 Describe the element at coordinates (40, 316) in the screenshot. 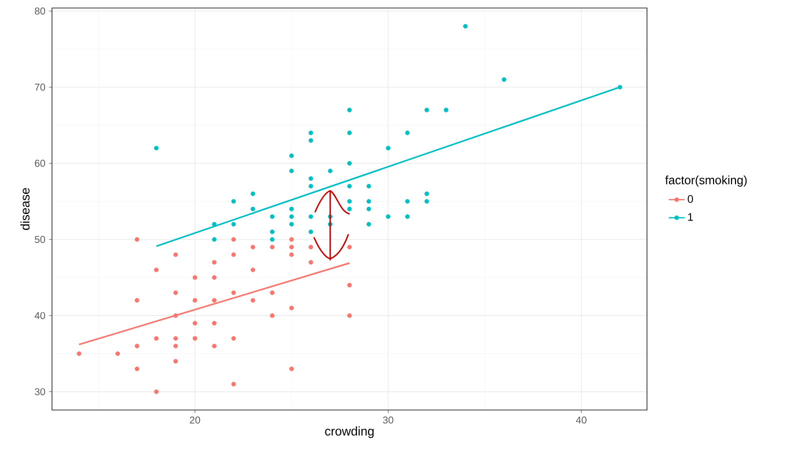

I see `y-tick-label: 40` at that location.